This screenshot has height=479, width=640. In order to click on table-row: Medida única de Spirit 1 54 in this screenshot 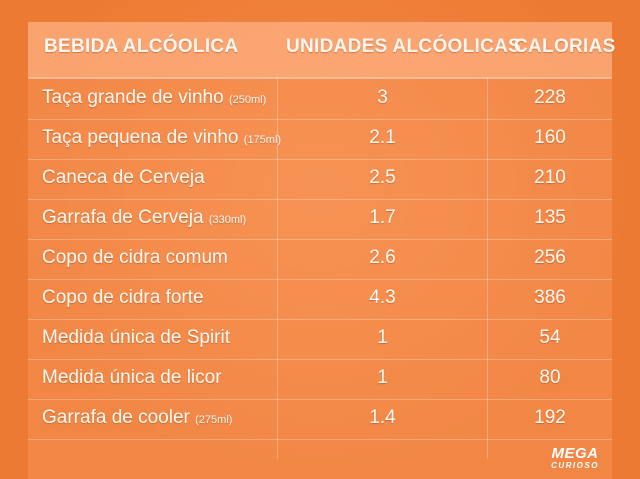, I will do `click(320, 339)`.